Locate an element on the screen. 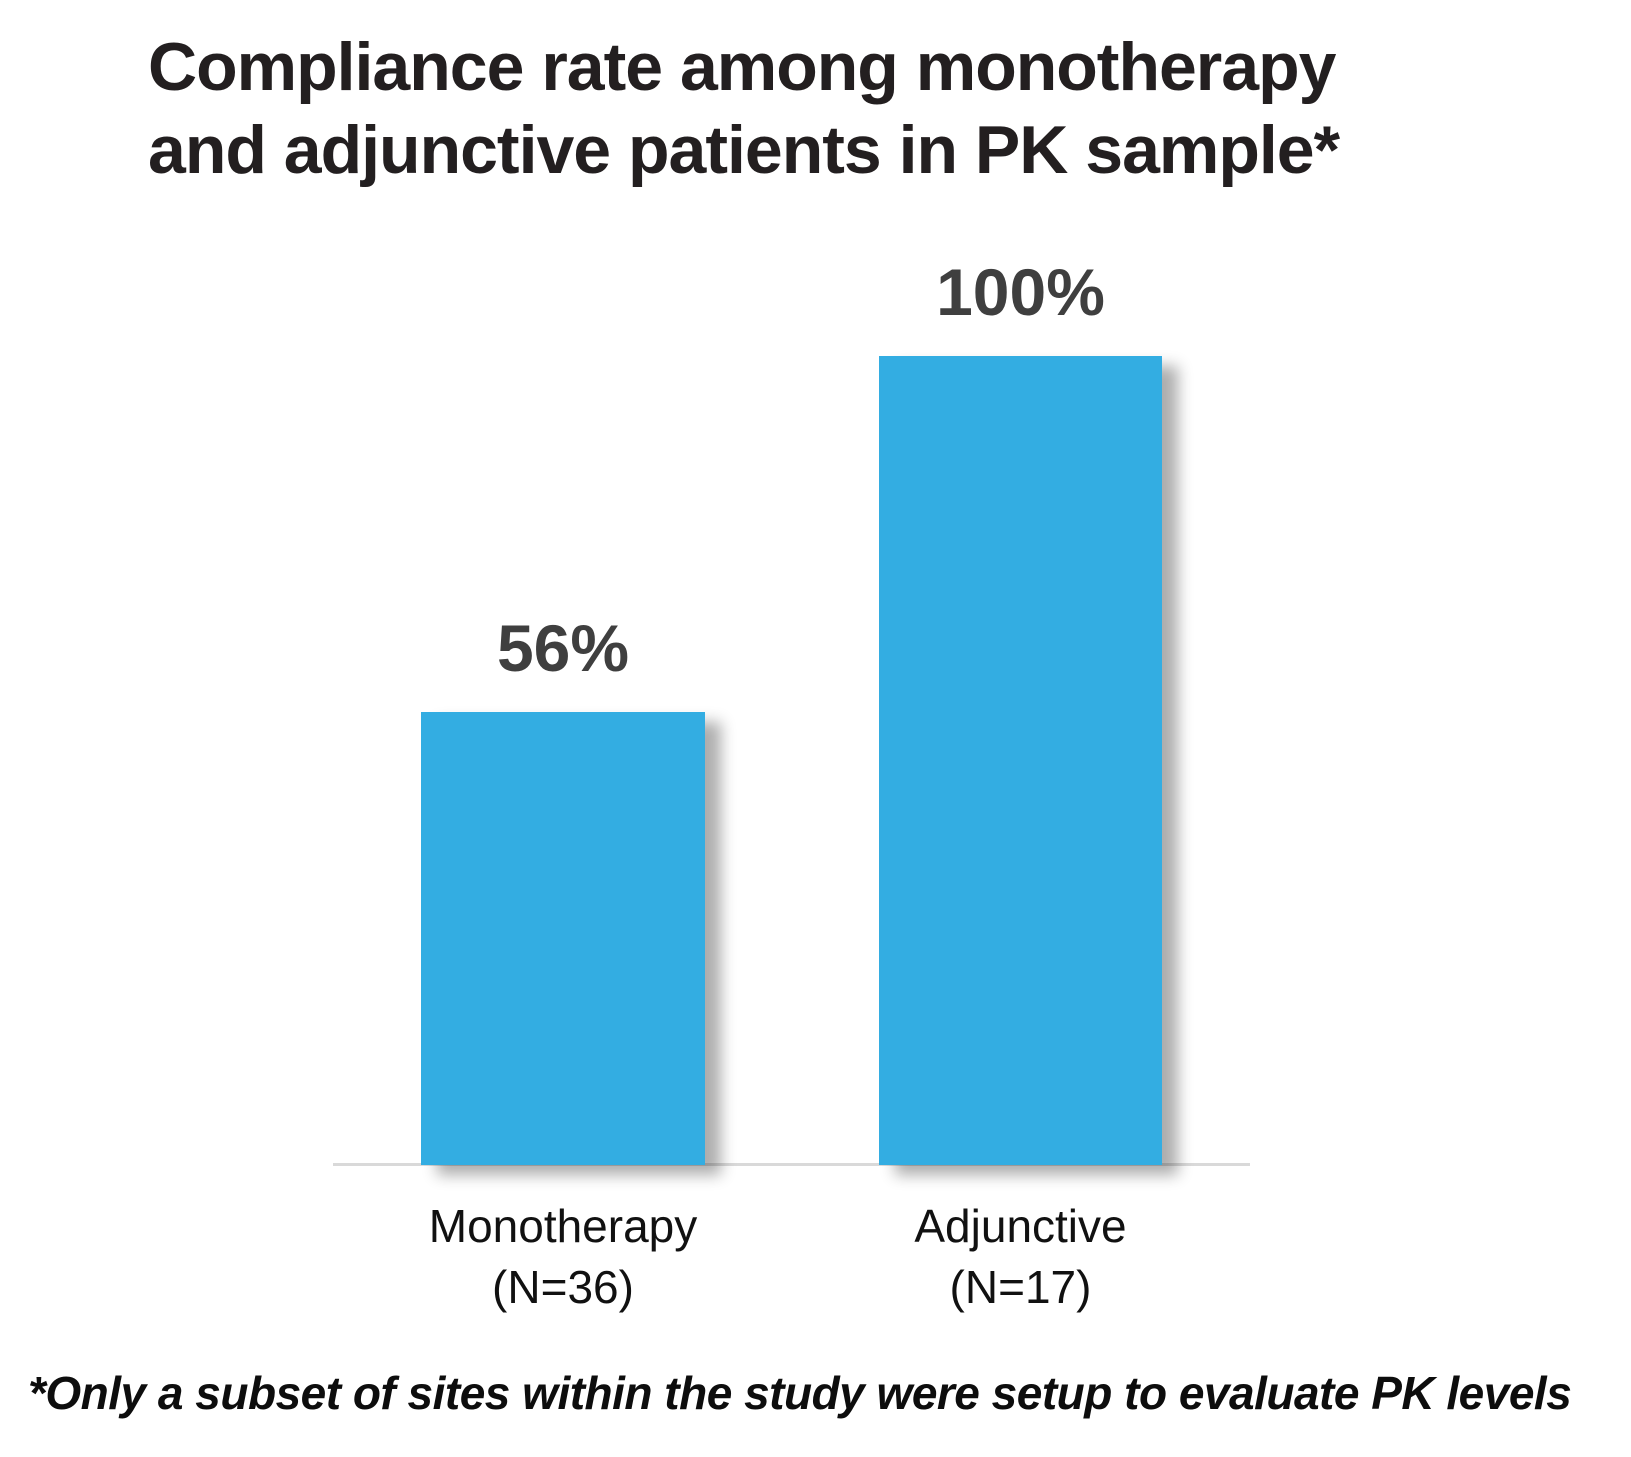 This screenshot has height=1457, width=1631. bar-adjunctive is located at coordinates (1020, 760).